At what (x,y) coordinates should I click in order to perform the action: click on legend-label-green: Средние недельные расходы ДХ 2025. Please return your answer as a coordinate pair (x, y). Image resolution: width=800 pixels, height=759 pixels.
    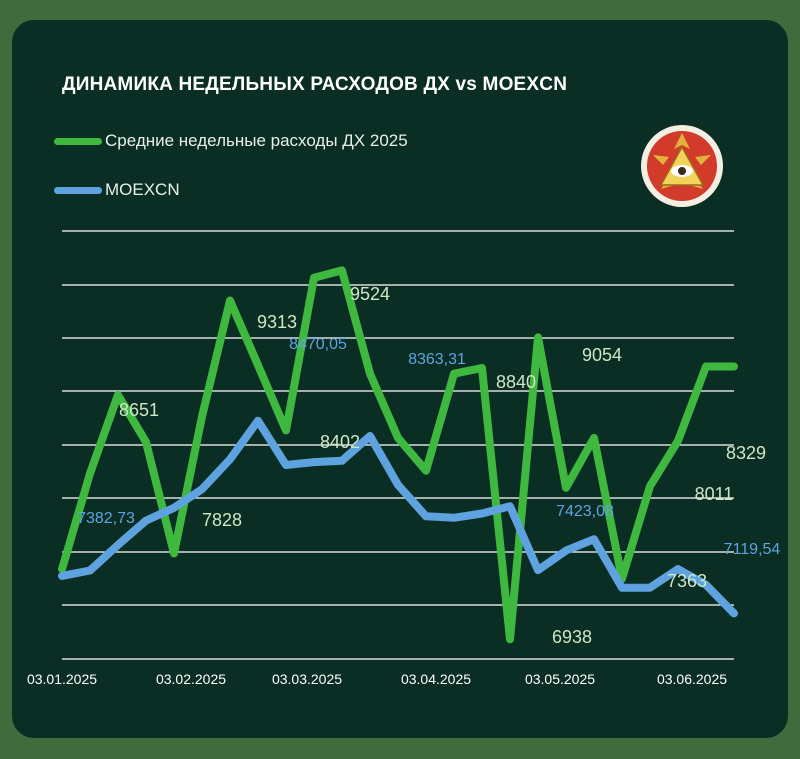
    Looking at the image, I should click on (256, 140).